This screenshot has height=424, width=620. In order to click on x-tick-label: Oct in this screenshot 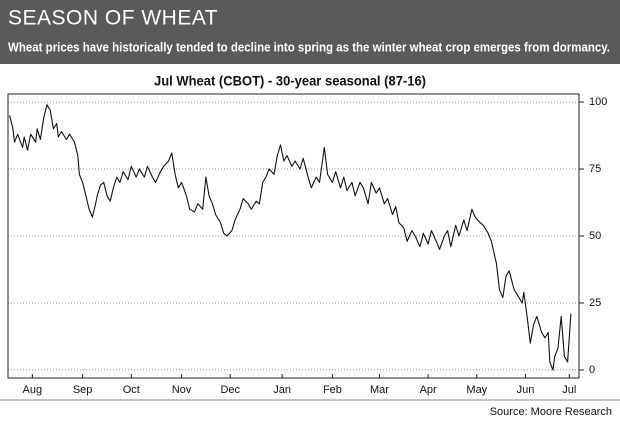, I will do `click(131, 390)`.